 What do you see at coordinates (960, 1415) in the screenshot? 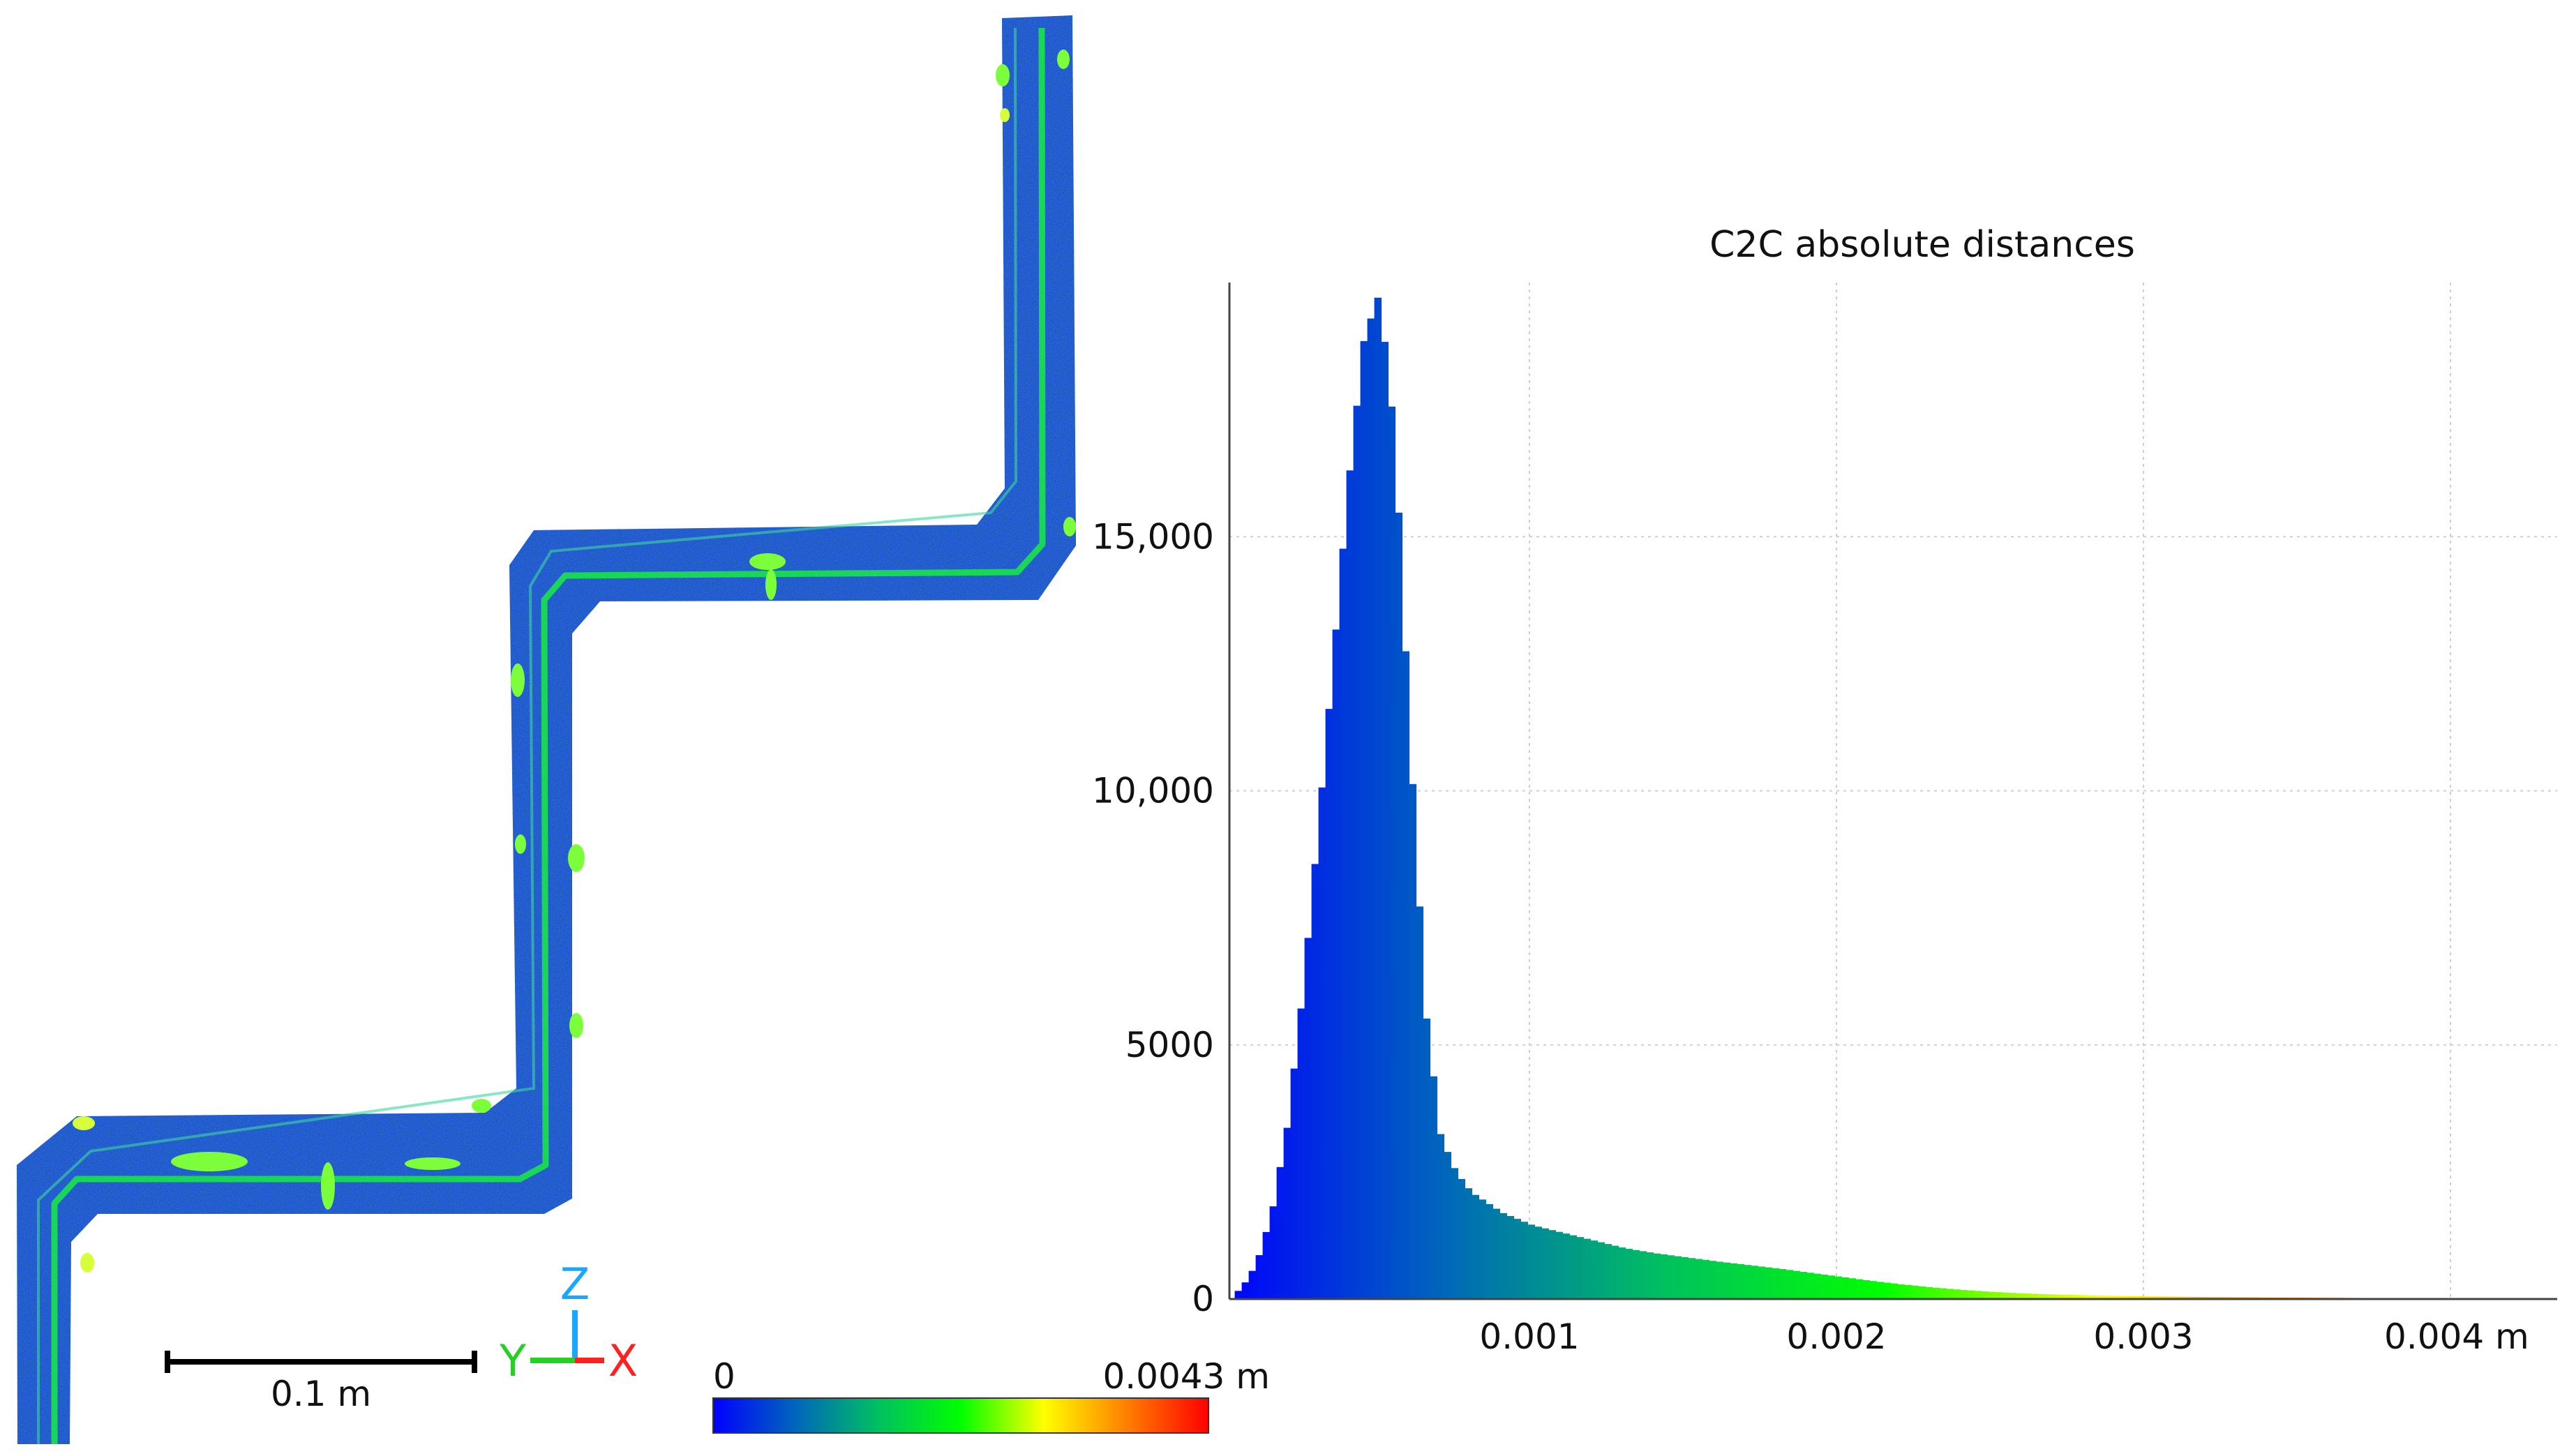
I see `color-scale-bar` at bounding box center [960, 1415].